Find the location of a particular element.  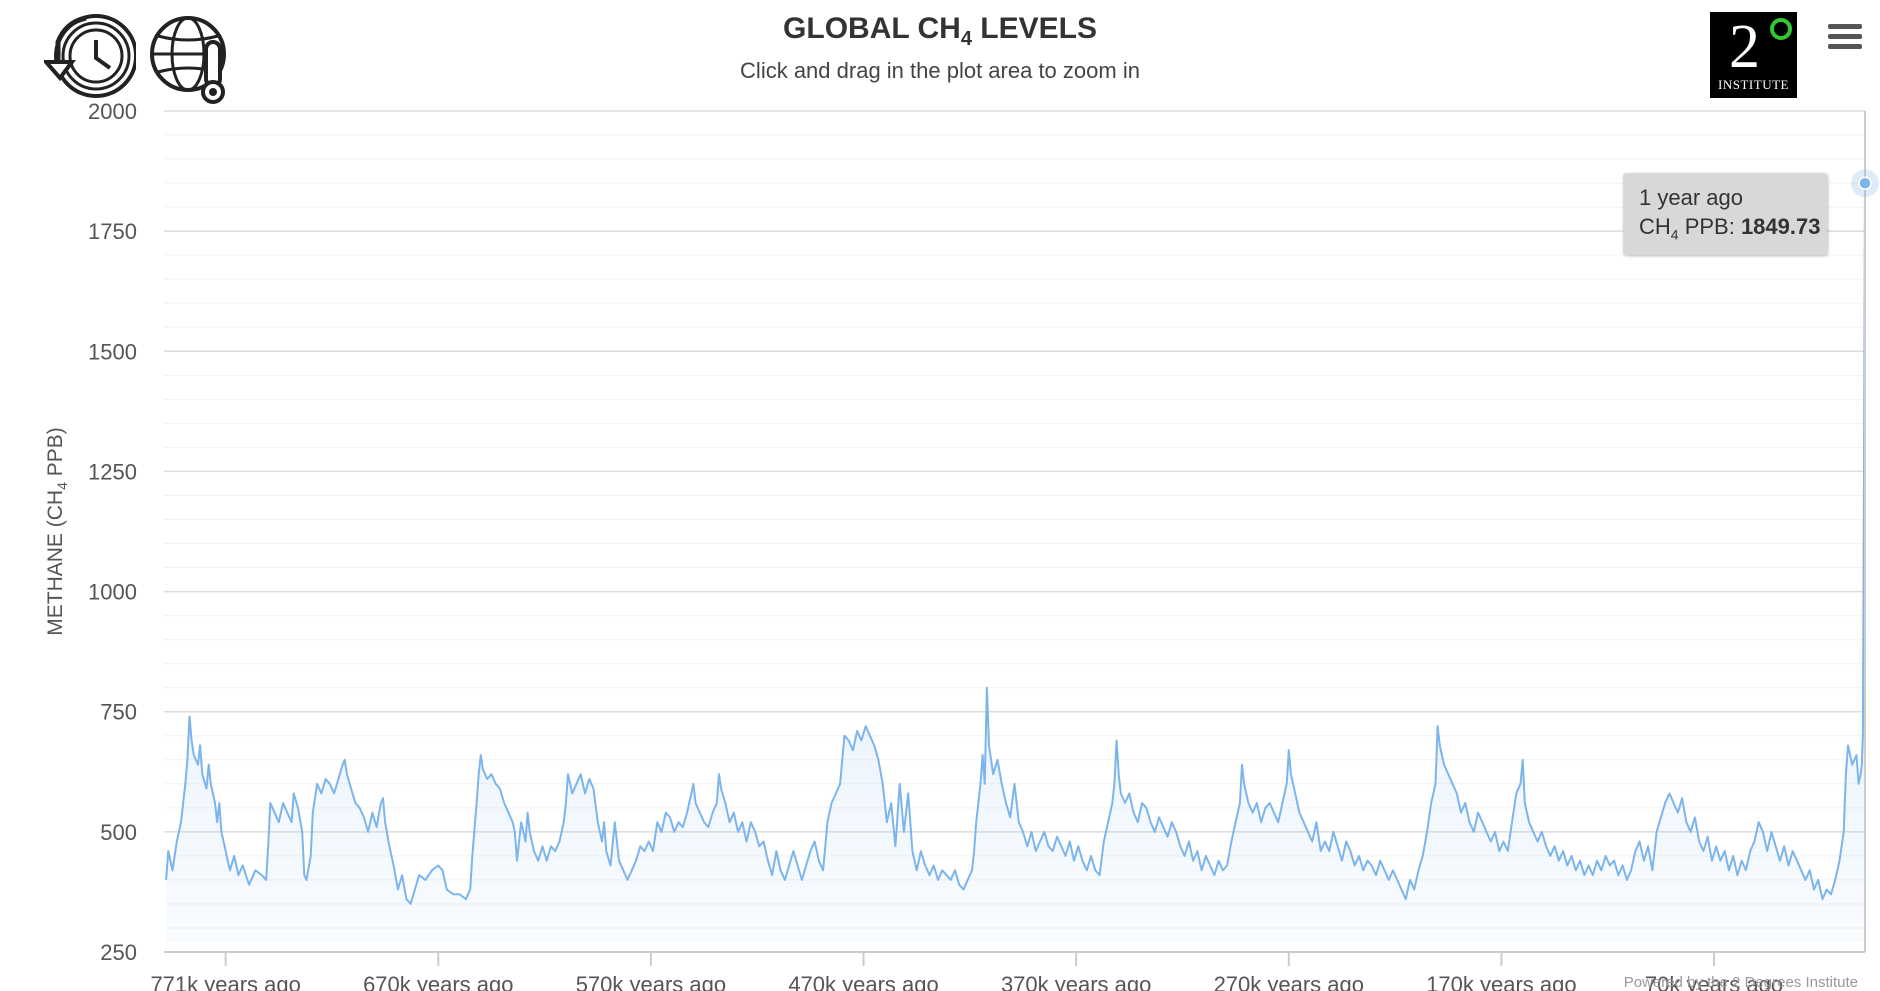

y-tick-label: 500 is located at coordinates (118, 832).